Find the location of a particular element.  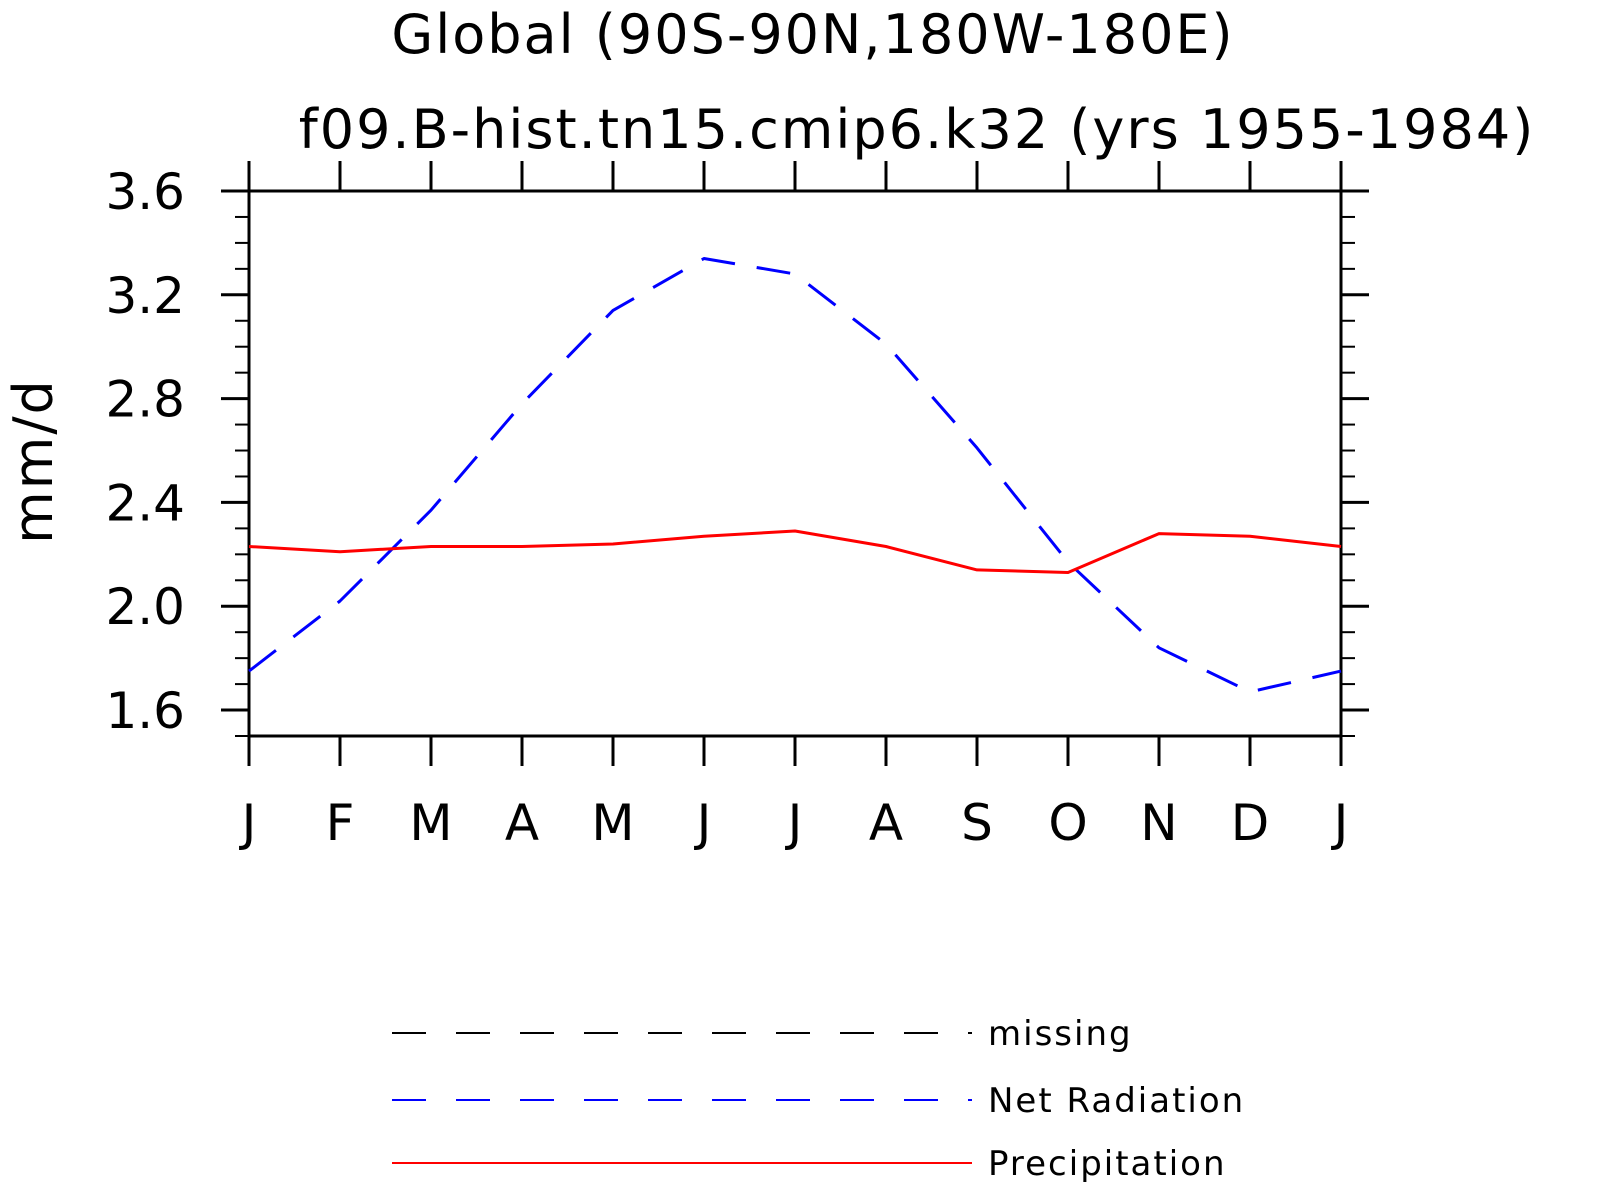

legend-label: missing is located at coordinates (1060, 1034).